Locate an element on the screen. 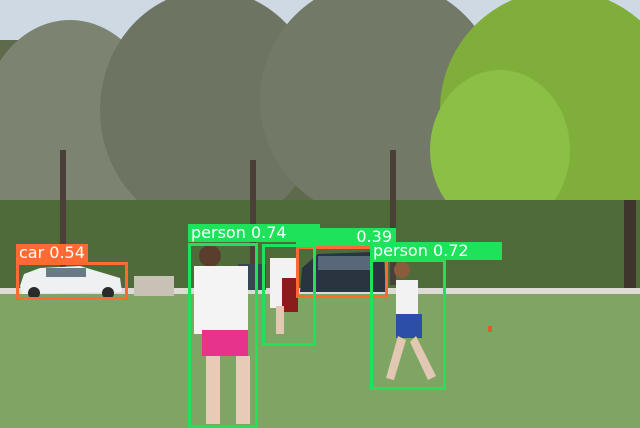 The width and height of the screenshot is (640, 428). label-class: car is located at coordinates (32, 252).